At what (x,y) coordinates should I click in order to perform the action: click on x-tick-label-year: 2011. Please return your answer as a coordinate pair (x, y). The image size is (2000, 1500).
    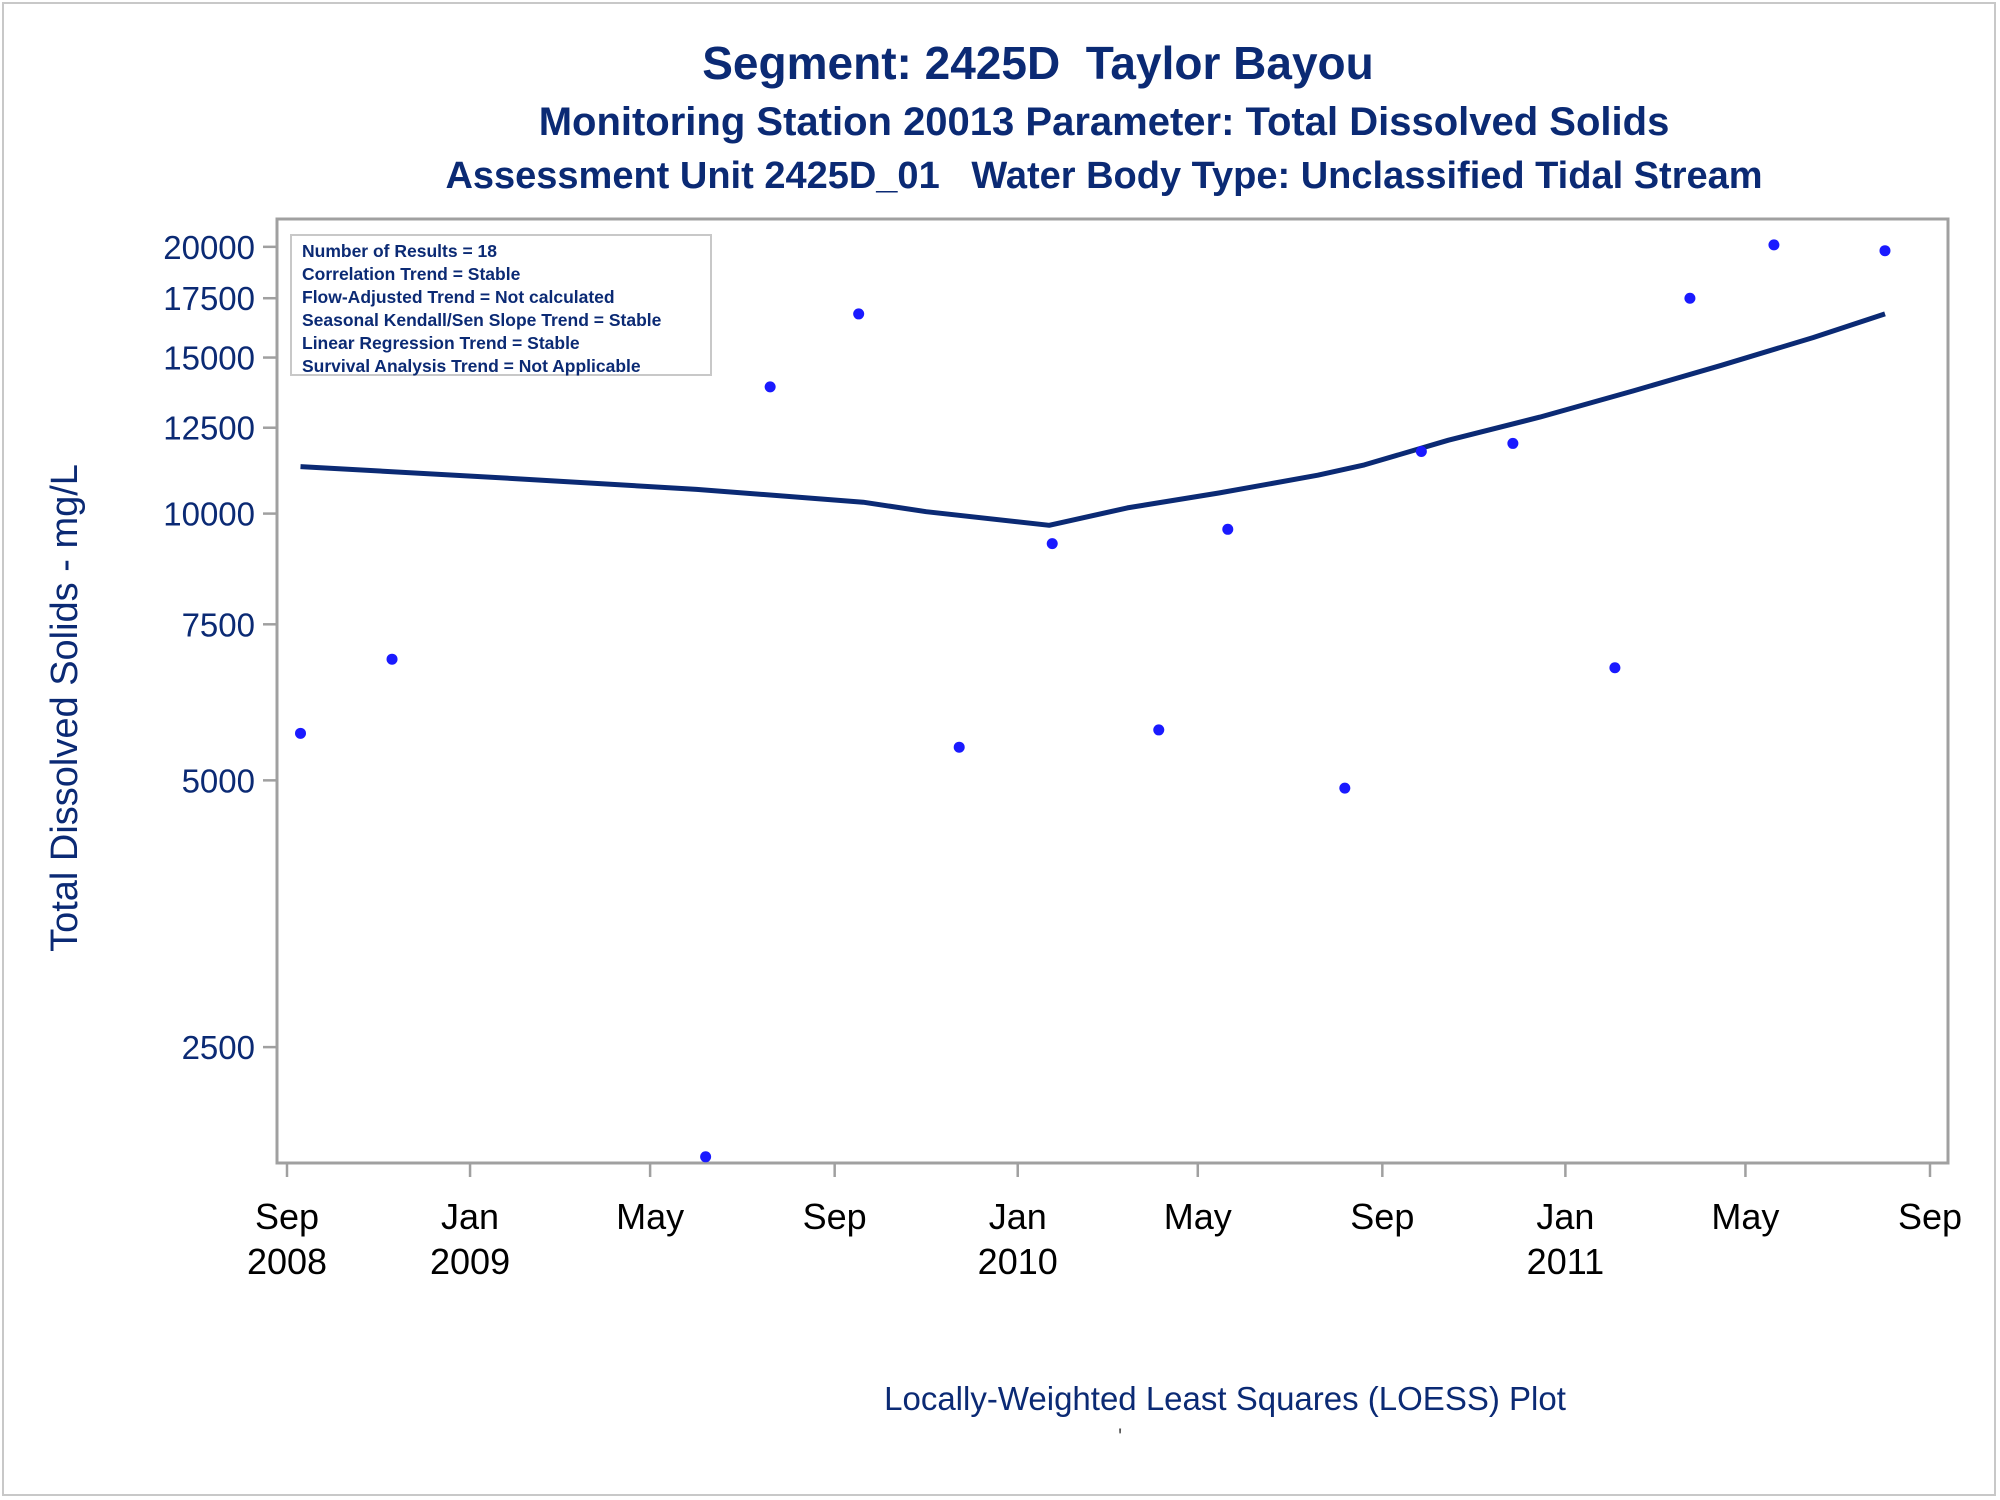
    Looking at the image, I should click on (1565, 1261).